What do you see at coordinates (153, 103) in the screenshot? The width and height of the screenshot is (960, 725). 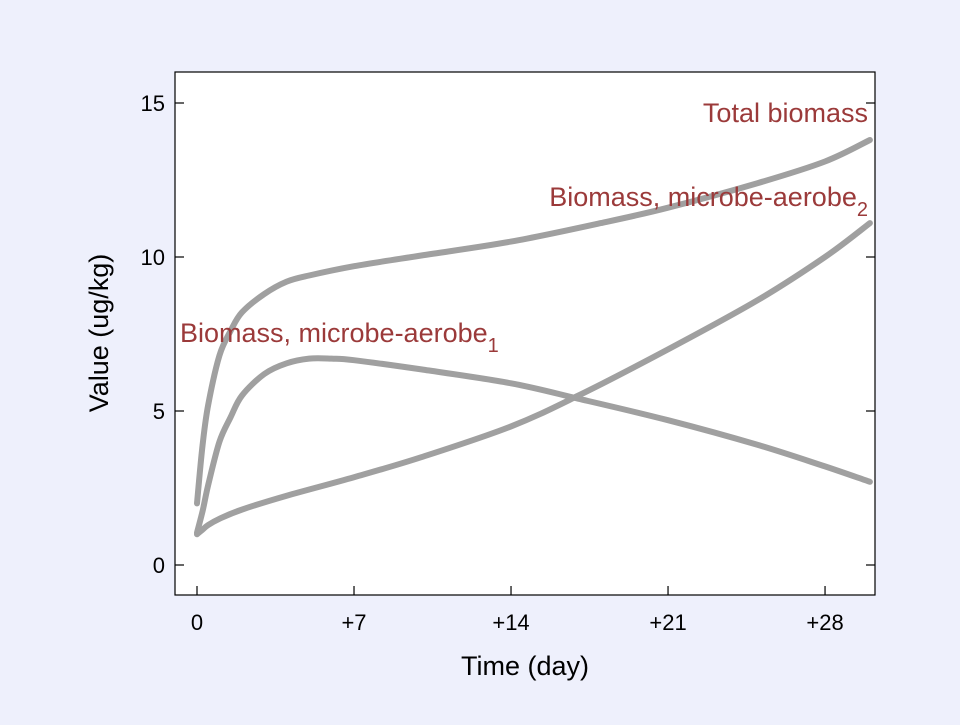 I see `y-tick-label: 15` at bounding box center [153, 103].